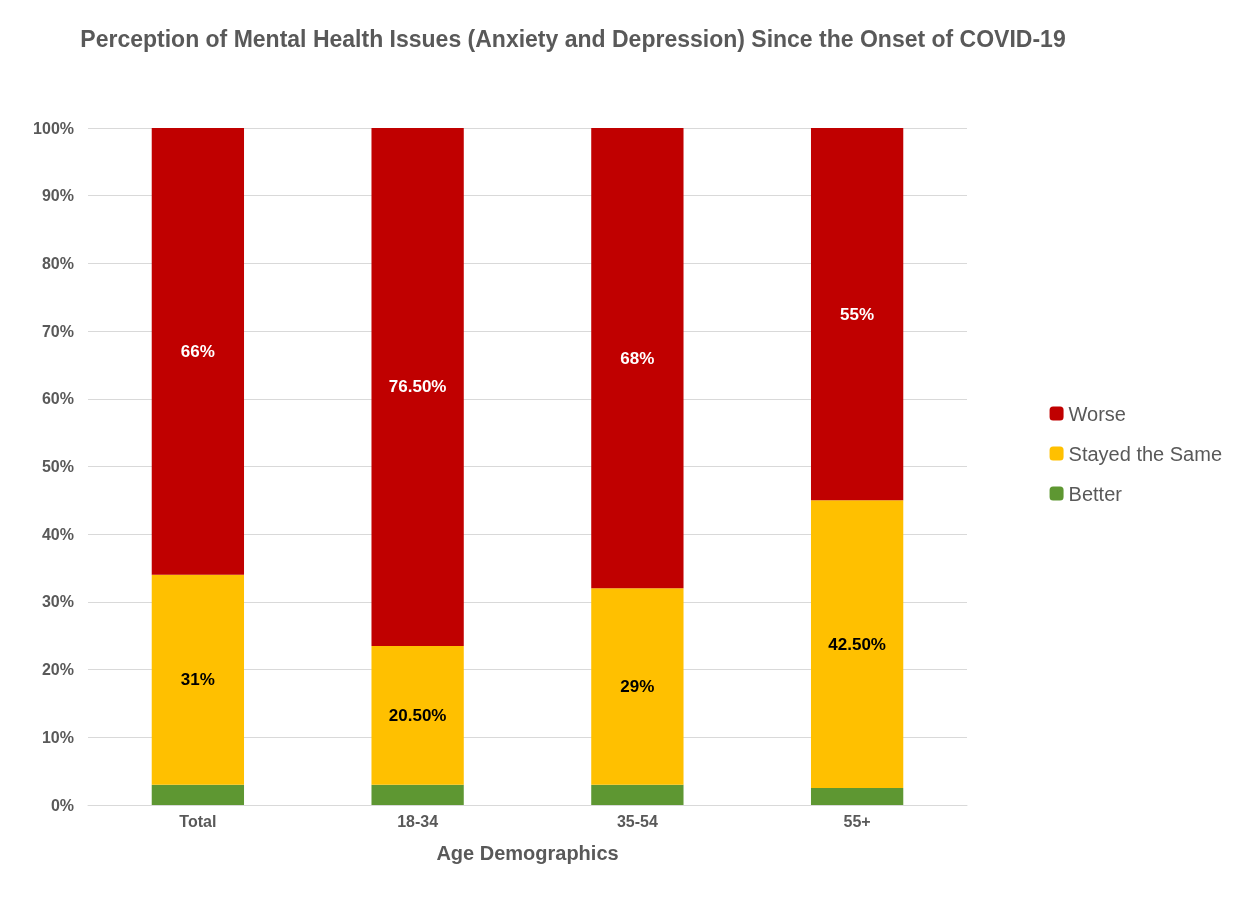 This screenshot has width=1250, height=907. What do you see at coordinates (57, 466) in the screenshot?
I see `y-tick-label: 50%` at bounding box center [57, 466].